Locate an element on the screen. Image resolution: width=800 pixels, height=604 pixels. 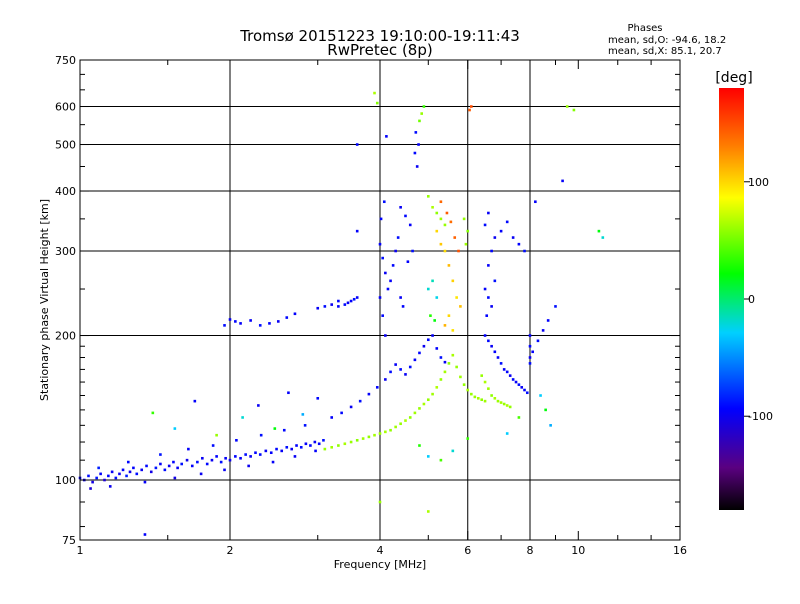
x-tick-label: 4 is located at coordinates (380, 550).